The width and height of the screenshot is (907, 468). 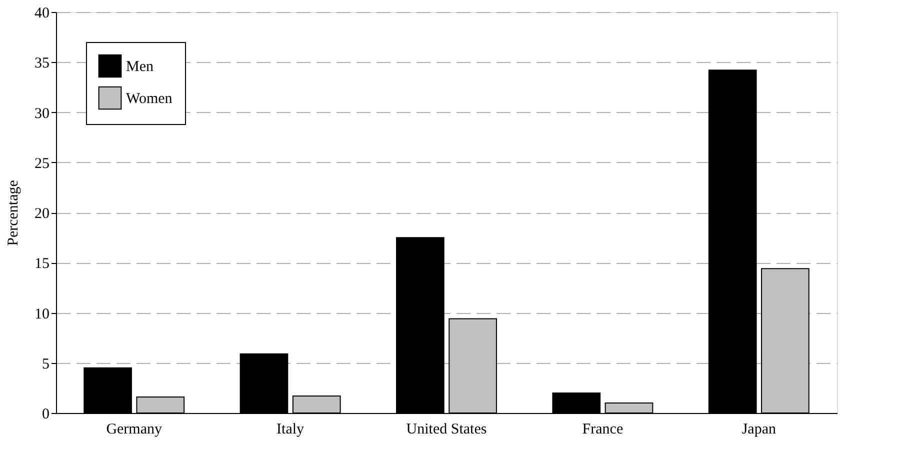 What do you see at coordinates (134, 430) in the screenshot?
I see `x-tick-label: Germany` at bounding box center [134, 430].